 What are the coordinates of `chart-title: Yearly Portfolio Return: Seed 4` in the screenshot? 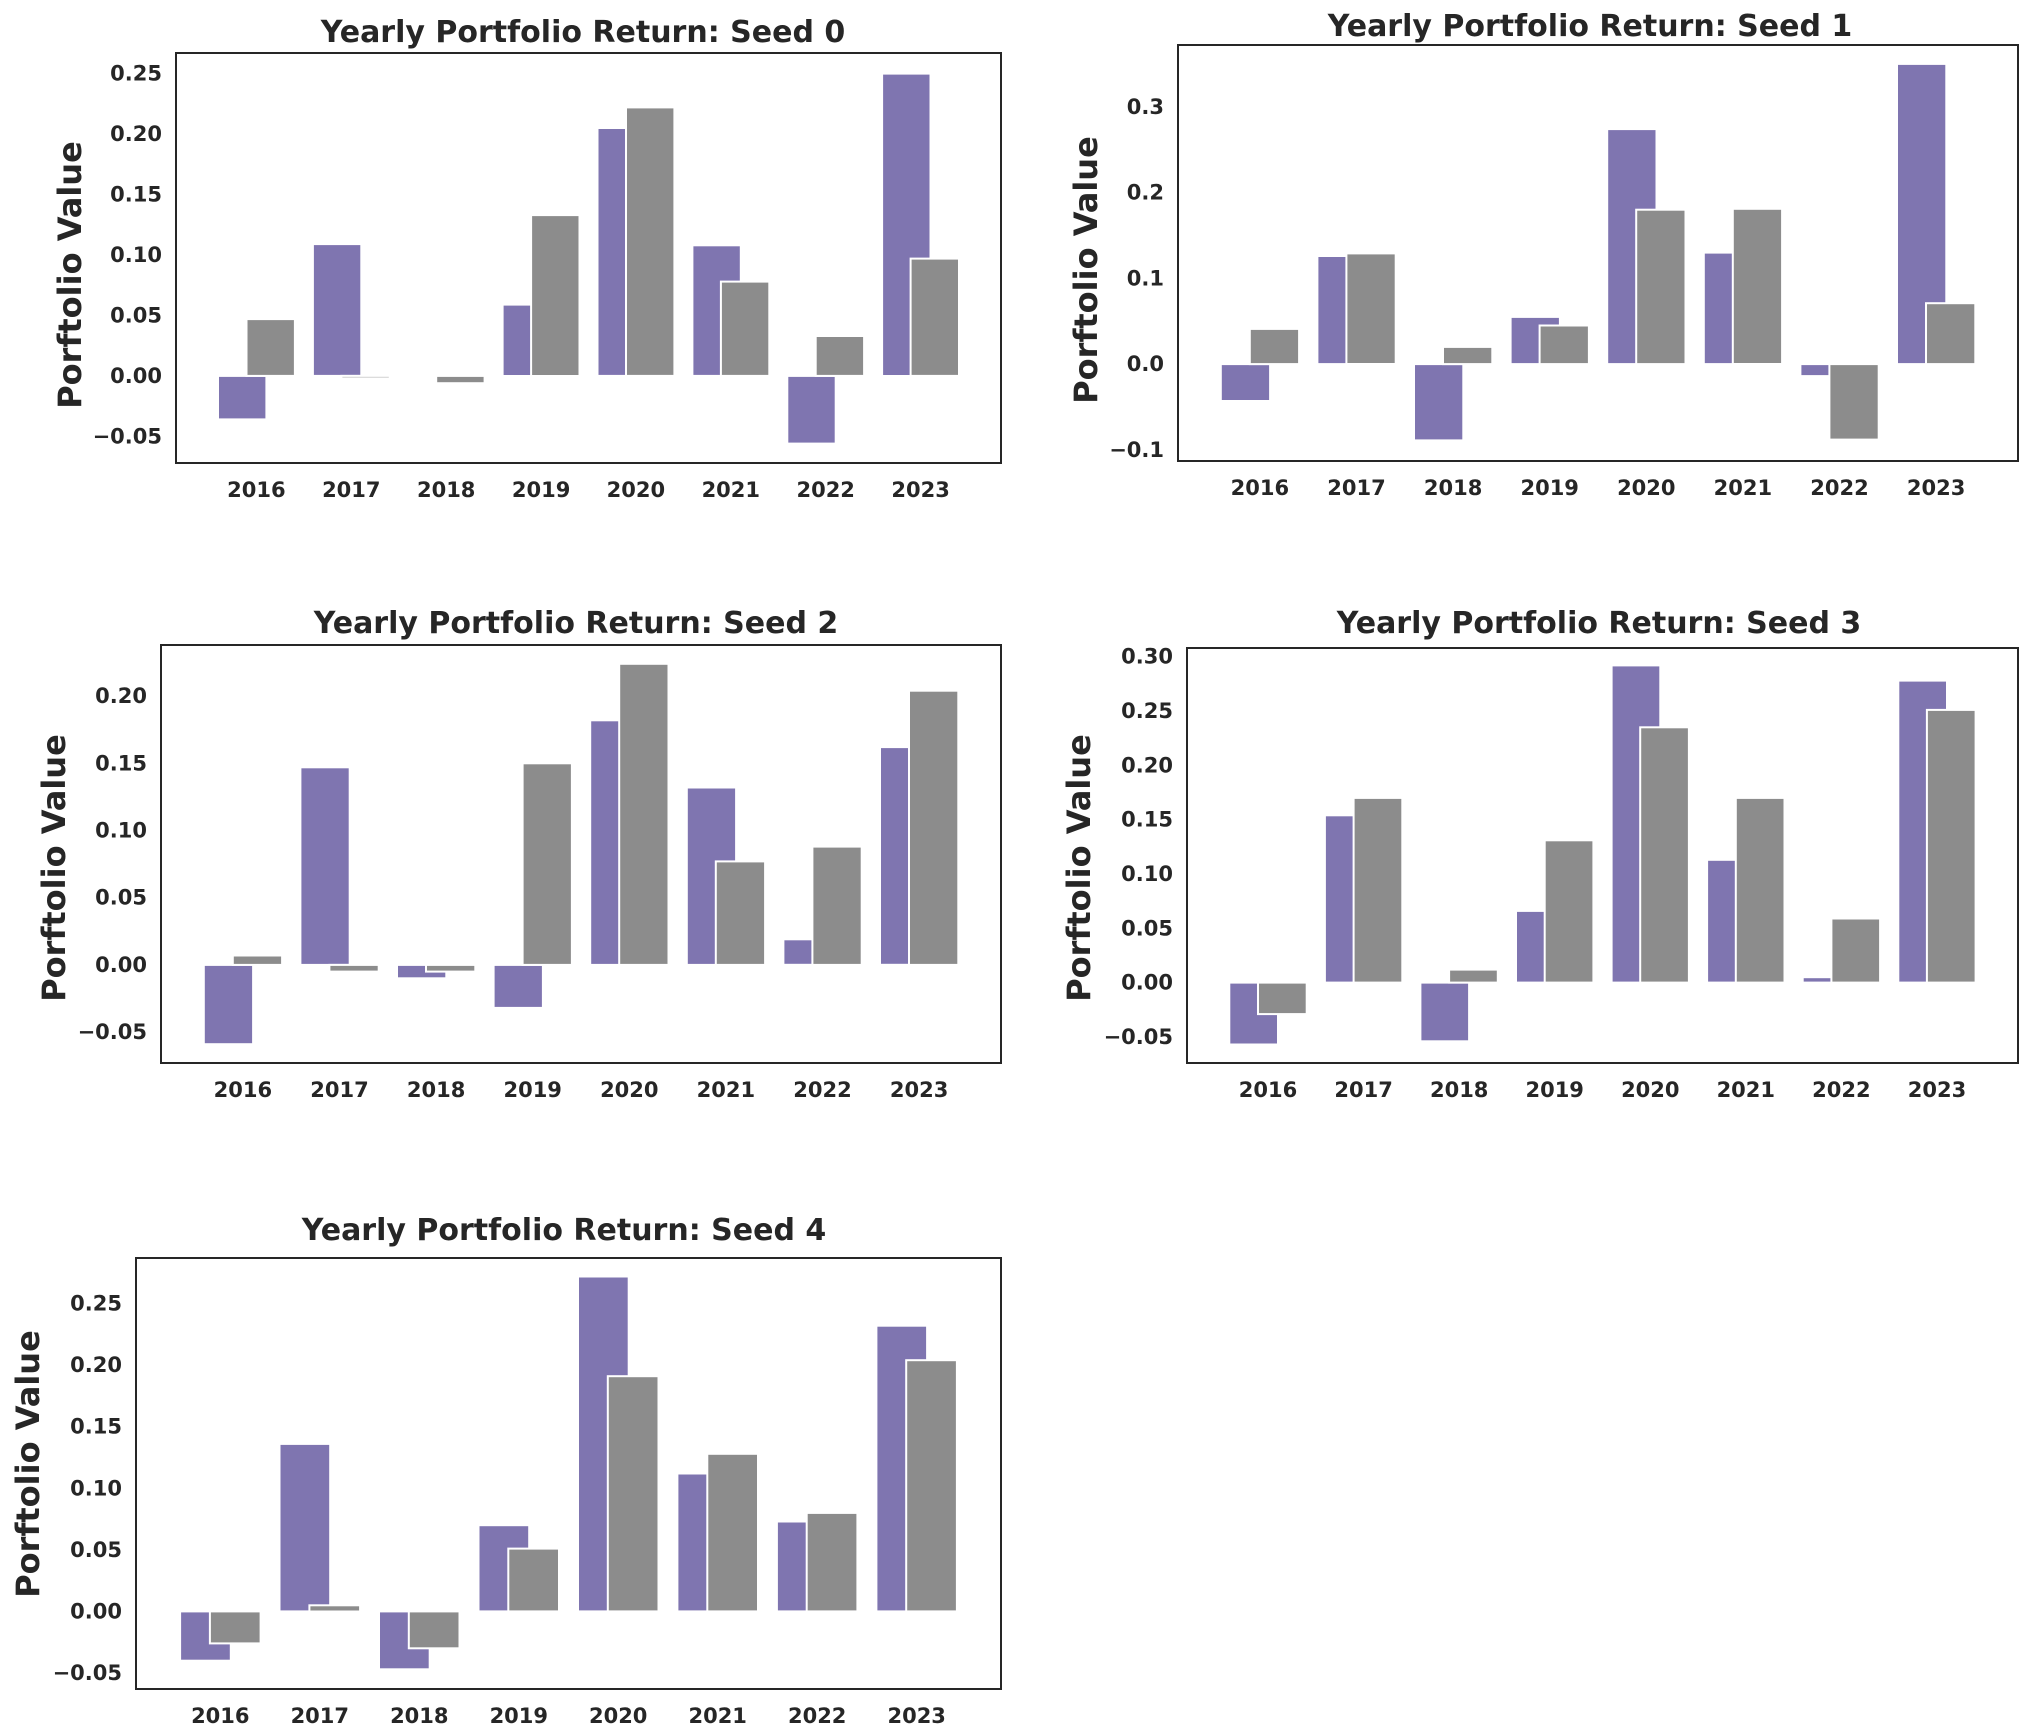 It's located at (564, 1230).